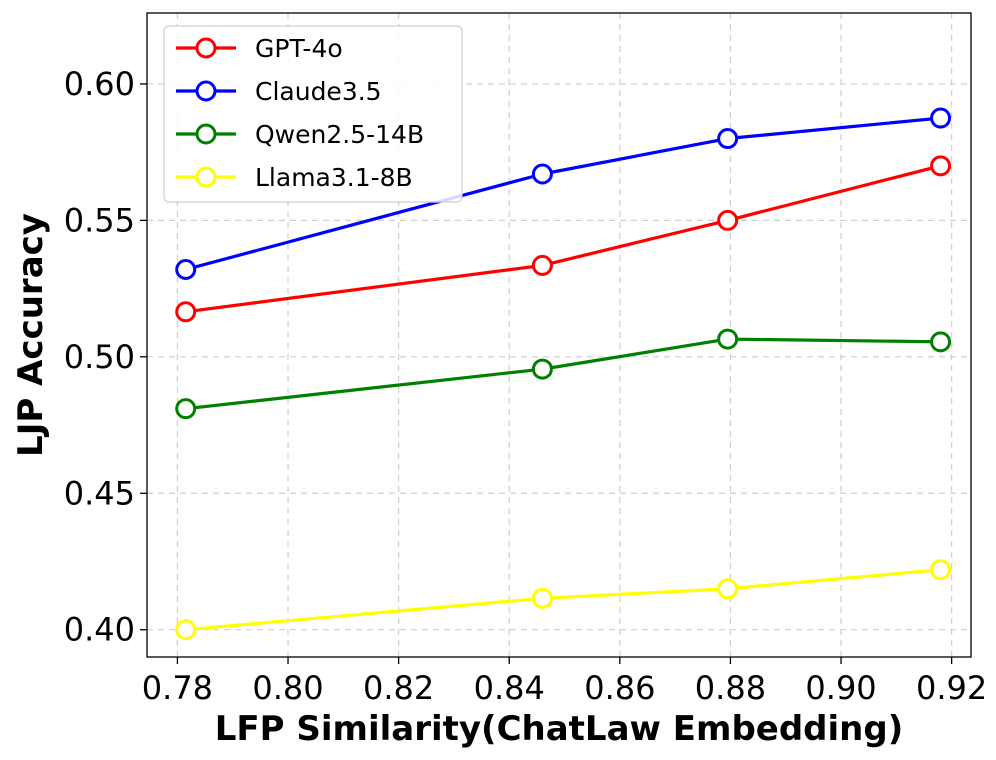 This screenshot has width=996, height=760. What do you see at coordinates (99, 493) in the screenshot?
I see `y-tick-label: 0.45` at bounding box center [99, 493].